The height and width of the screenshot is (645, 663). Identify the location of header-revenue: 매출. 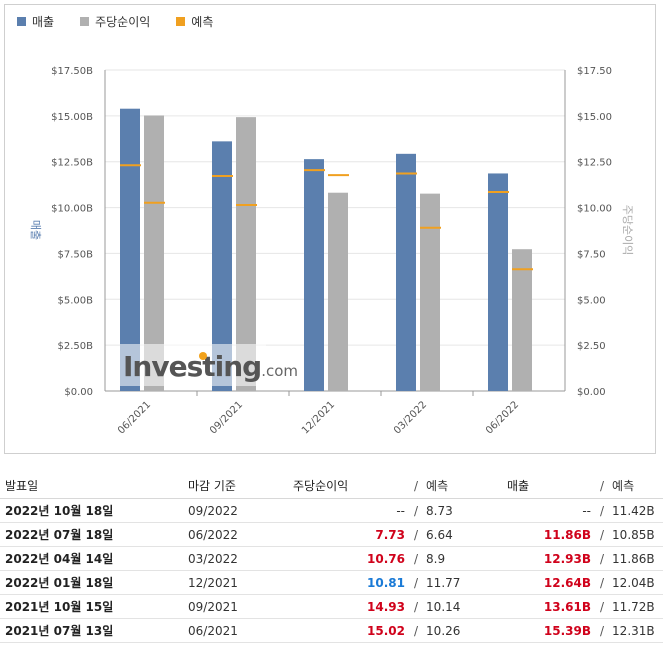
(546, 485).